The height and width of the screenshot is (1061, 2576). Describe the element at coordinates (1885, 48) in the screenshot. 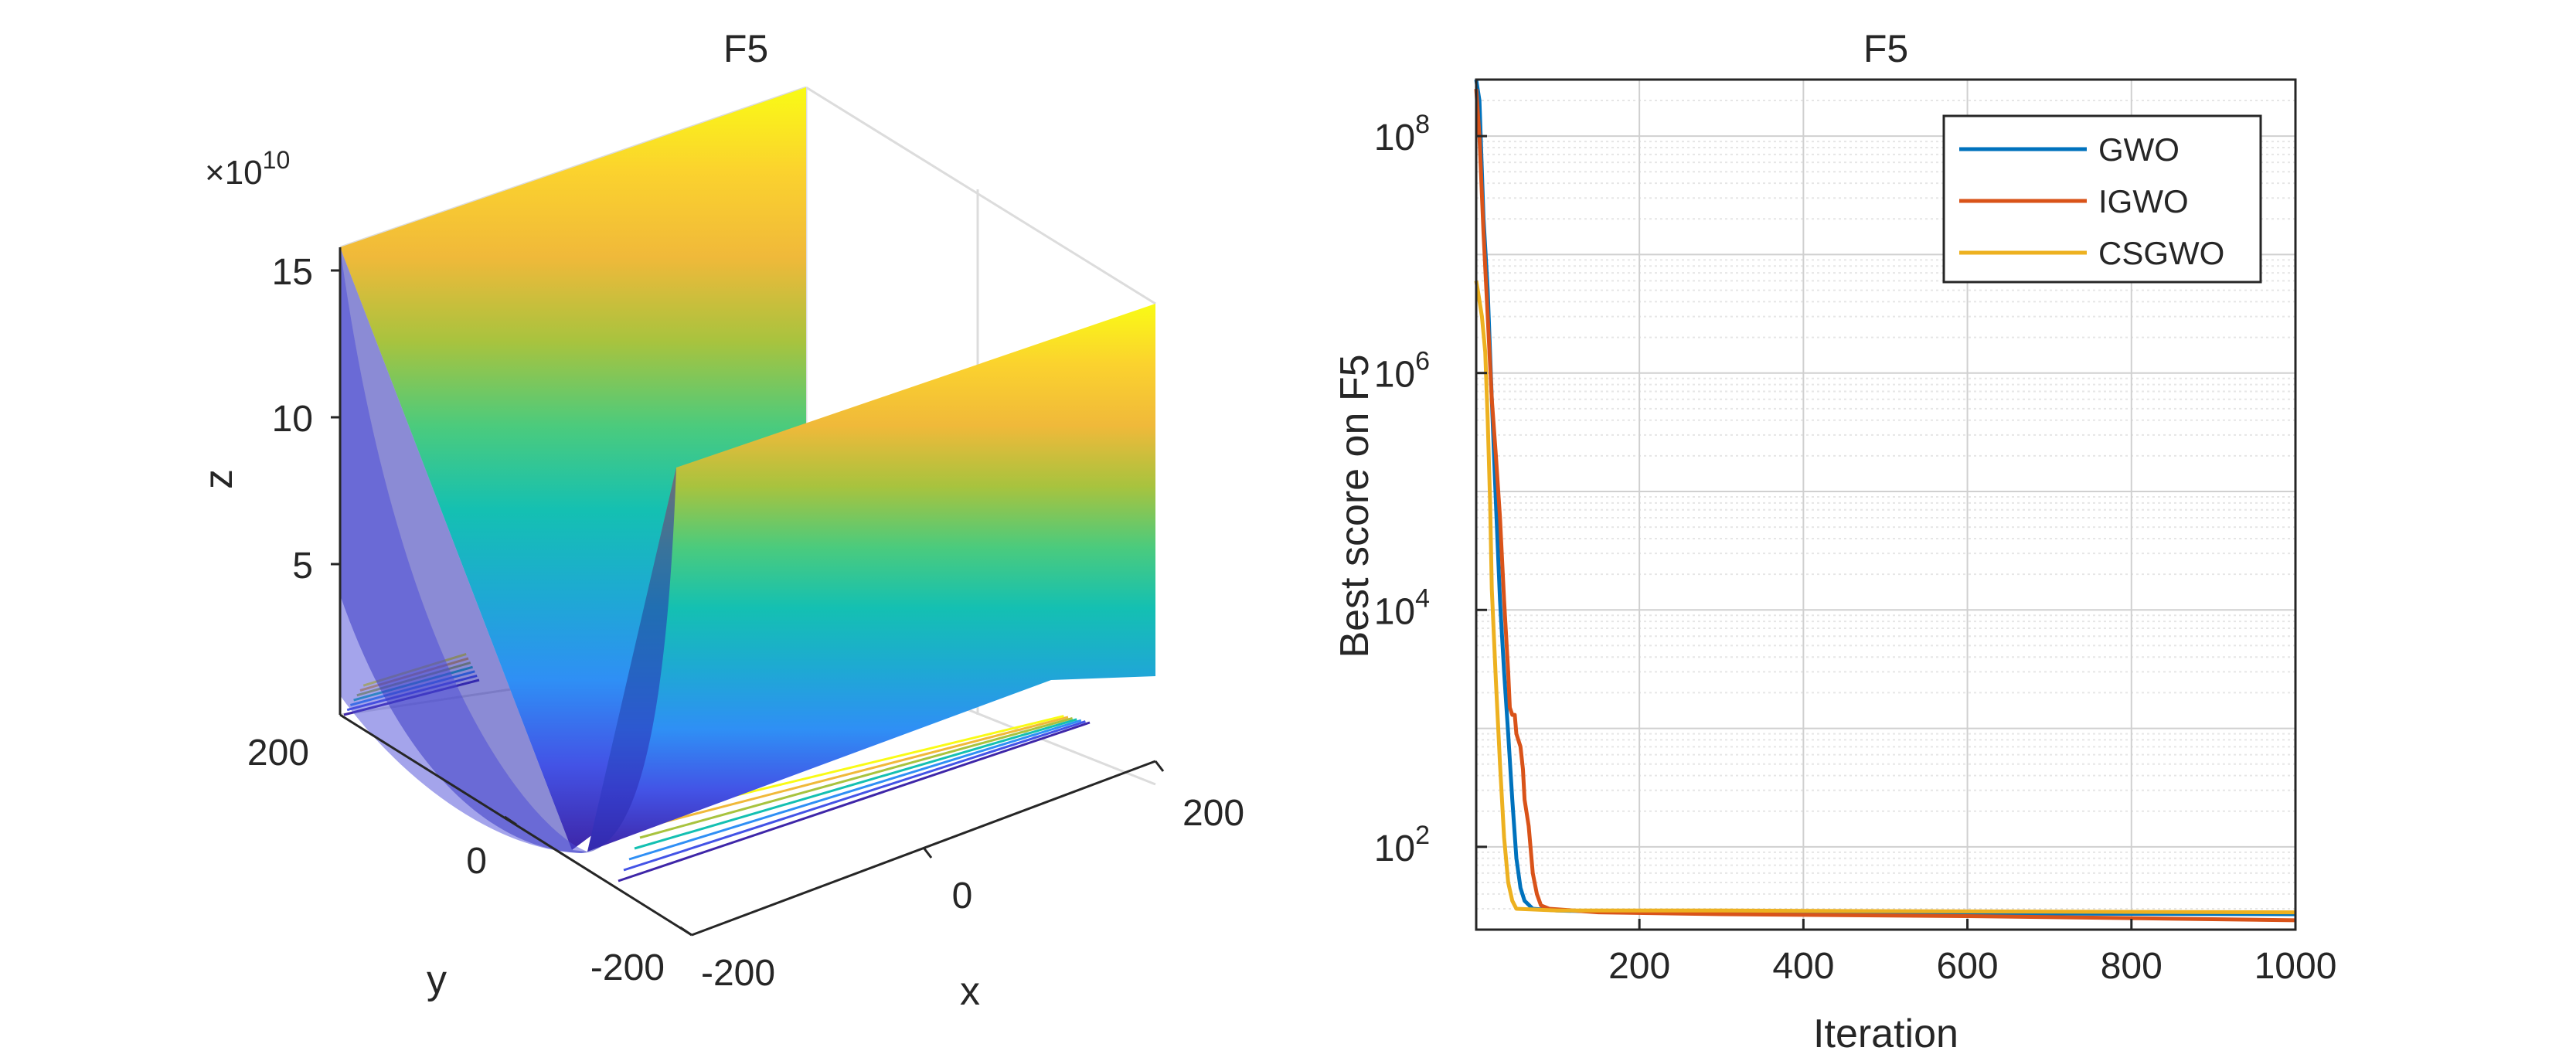

I see `line-title: F5` at that location.